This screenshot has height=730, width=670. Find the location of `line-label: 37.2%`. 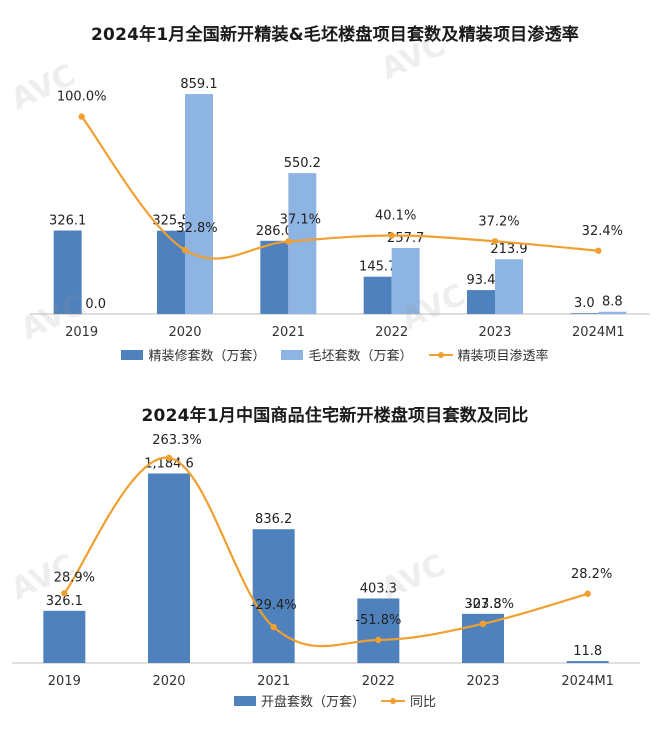

line-label: 37.2% is located at coordinates (498, 221).